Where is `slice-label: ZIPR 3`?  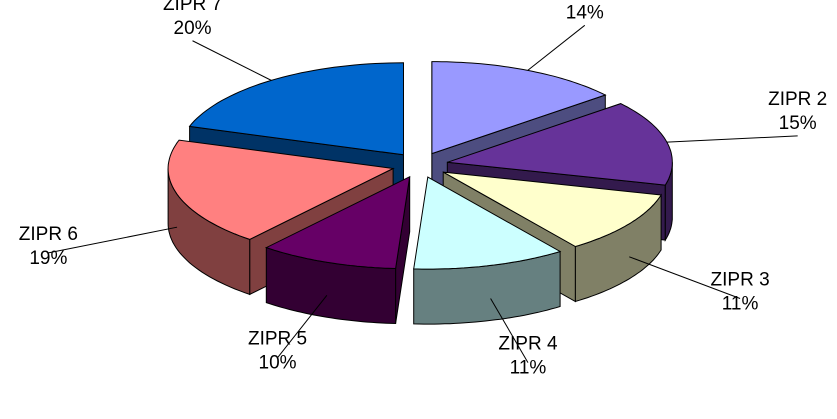 slice-label: ZIPR 3 is located at coordinates (740, 280).